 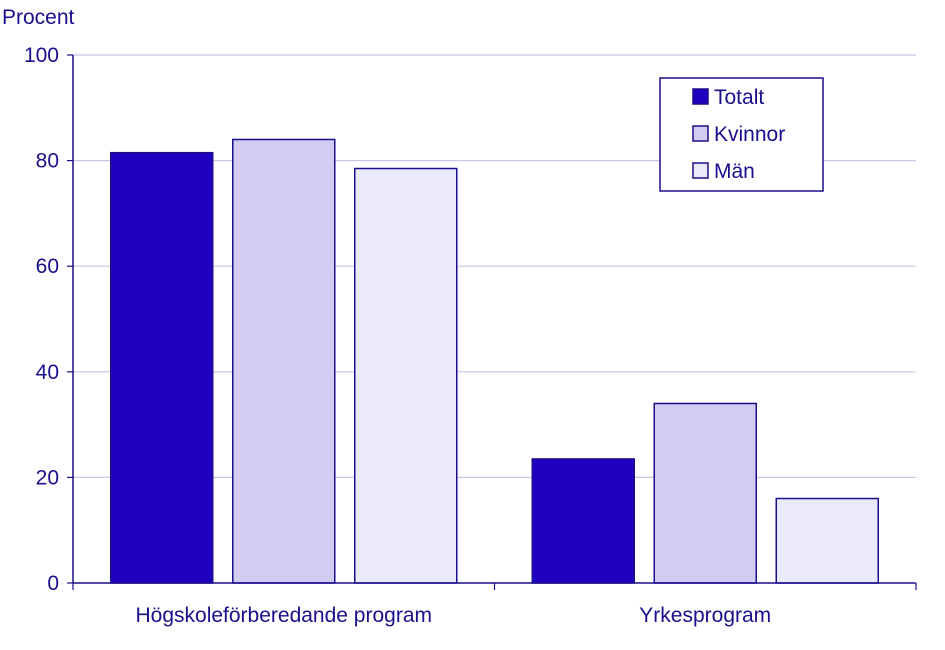 What do you see at coordinates (47, 266) in the screenshot?
I see `y-tick-label: 60` at bounding box center [47, 266].